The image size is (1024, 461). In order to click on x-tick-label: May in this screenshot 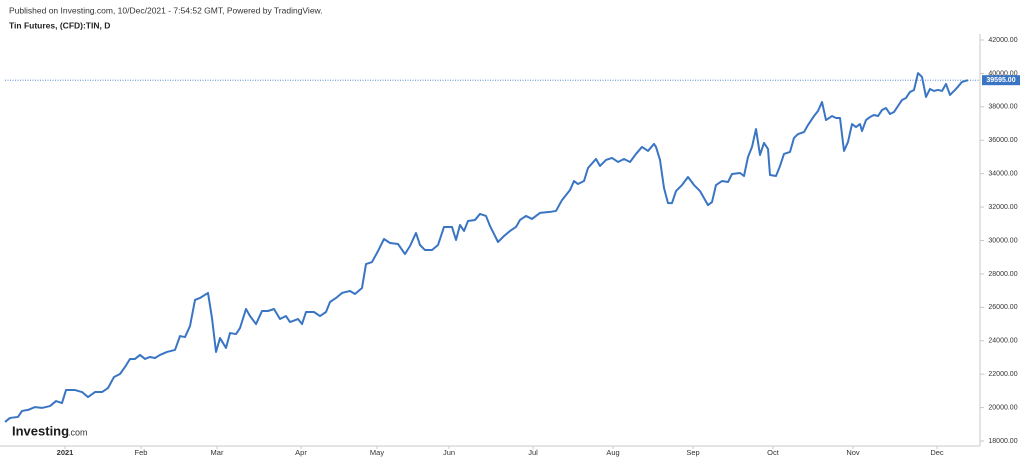, I will do `click(377, 452)`.